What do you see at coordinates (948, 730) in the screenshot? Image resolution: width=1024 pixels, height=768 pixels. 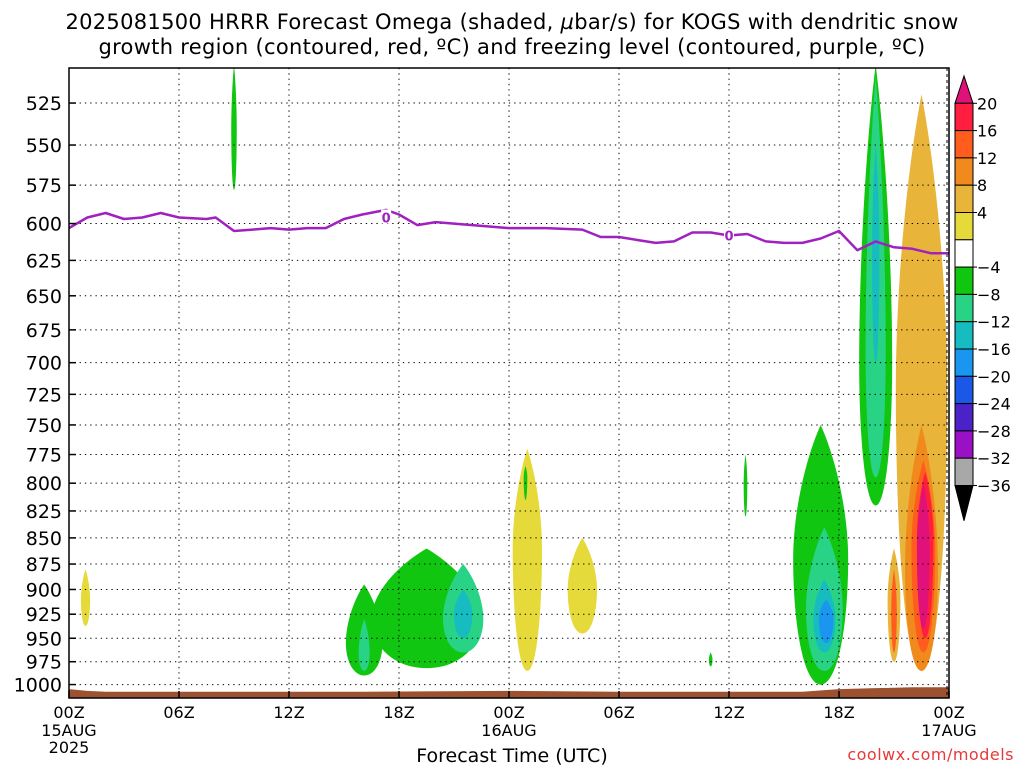 I see `x-tick-sublabel: 17AUG` at bounding box center [948, 730].